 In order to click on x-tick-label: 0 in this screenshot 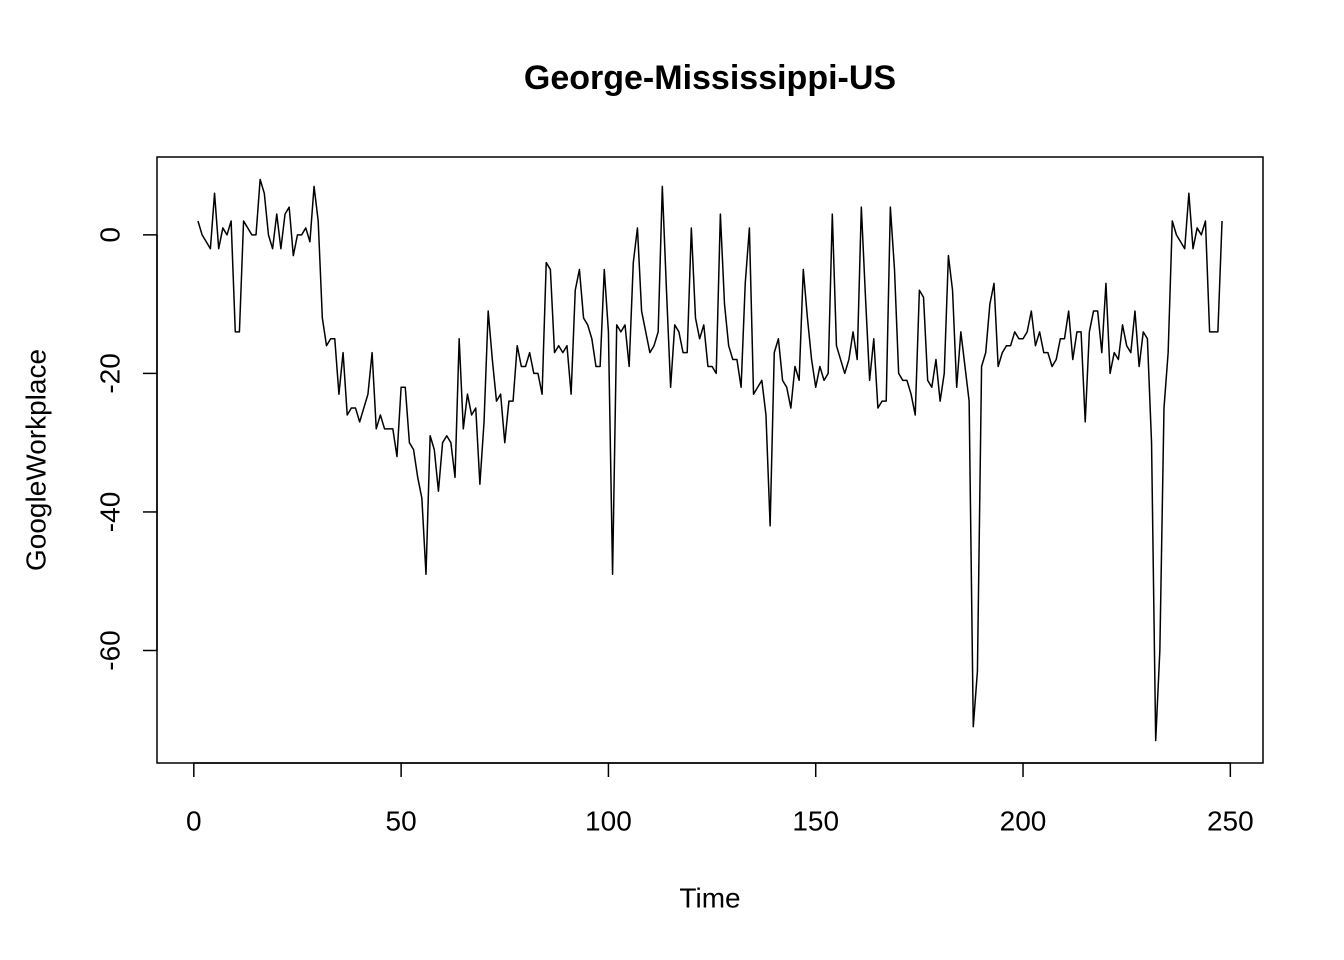, I will do `click(194, 820)`.